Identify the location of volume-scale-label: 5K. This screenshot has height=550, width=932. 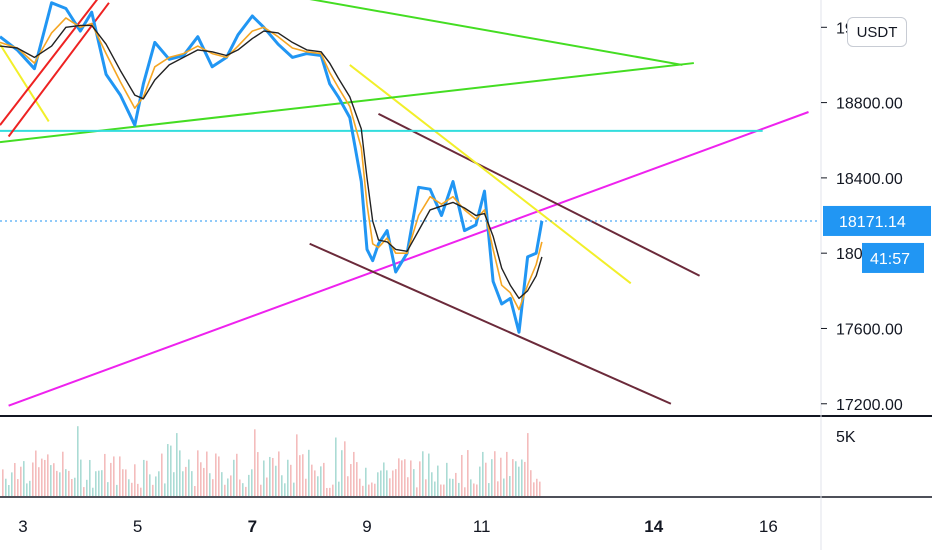
(846, 437).